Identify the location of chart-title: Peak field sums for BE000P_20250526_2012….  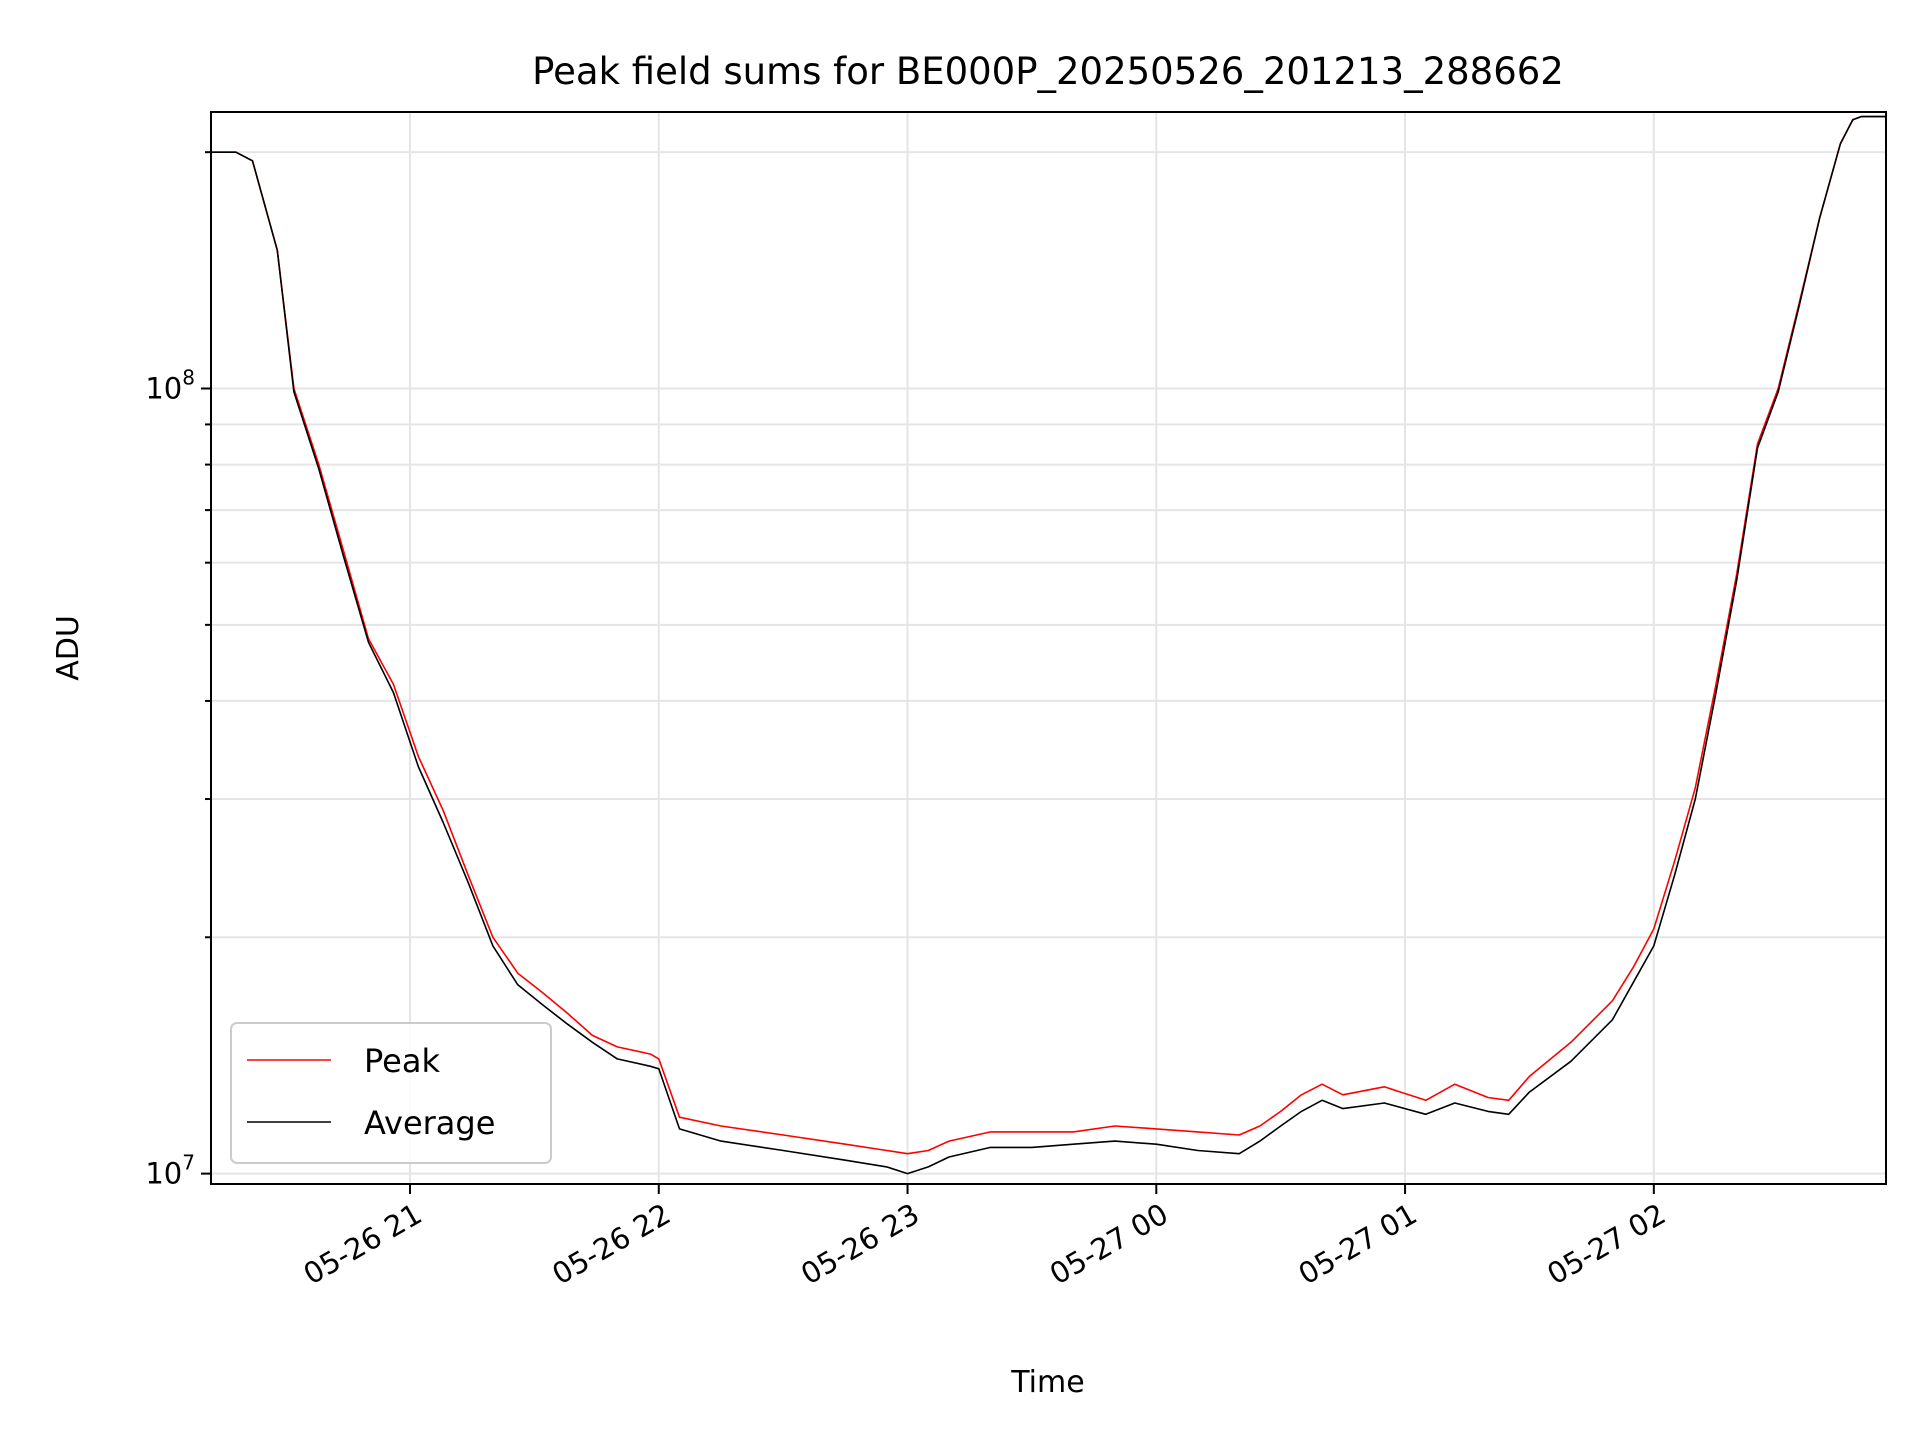
(1048, 71).